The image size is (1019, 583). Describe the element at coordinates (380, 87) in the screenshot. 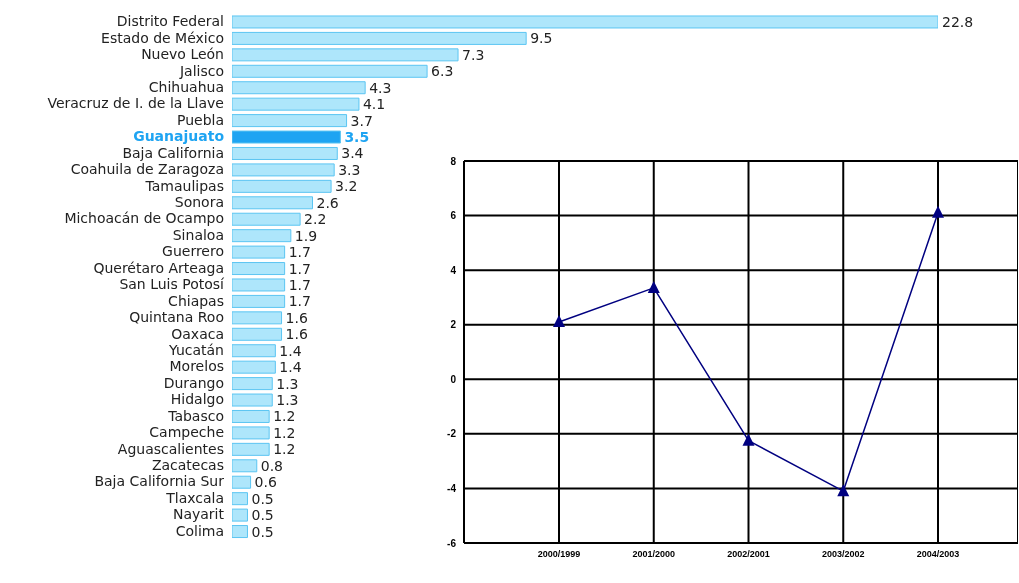

I see `data-label: 4.3` at that location.